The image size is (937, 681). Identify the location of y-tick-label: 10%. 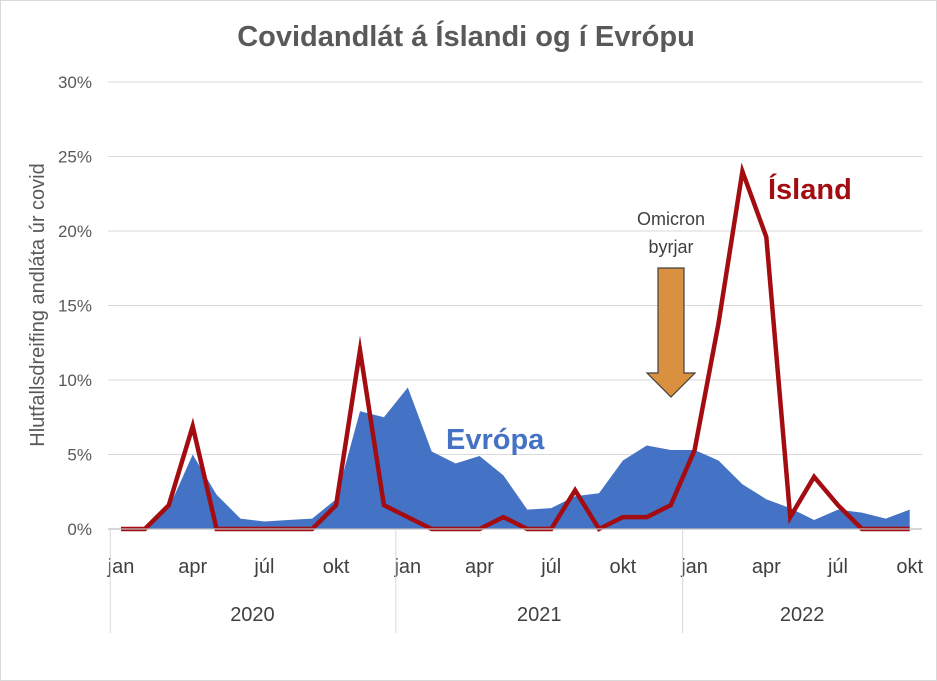
(75, 380).